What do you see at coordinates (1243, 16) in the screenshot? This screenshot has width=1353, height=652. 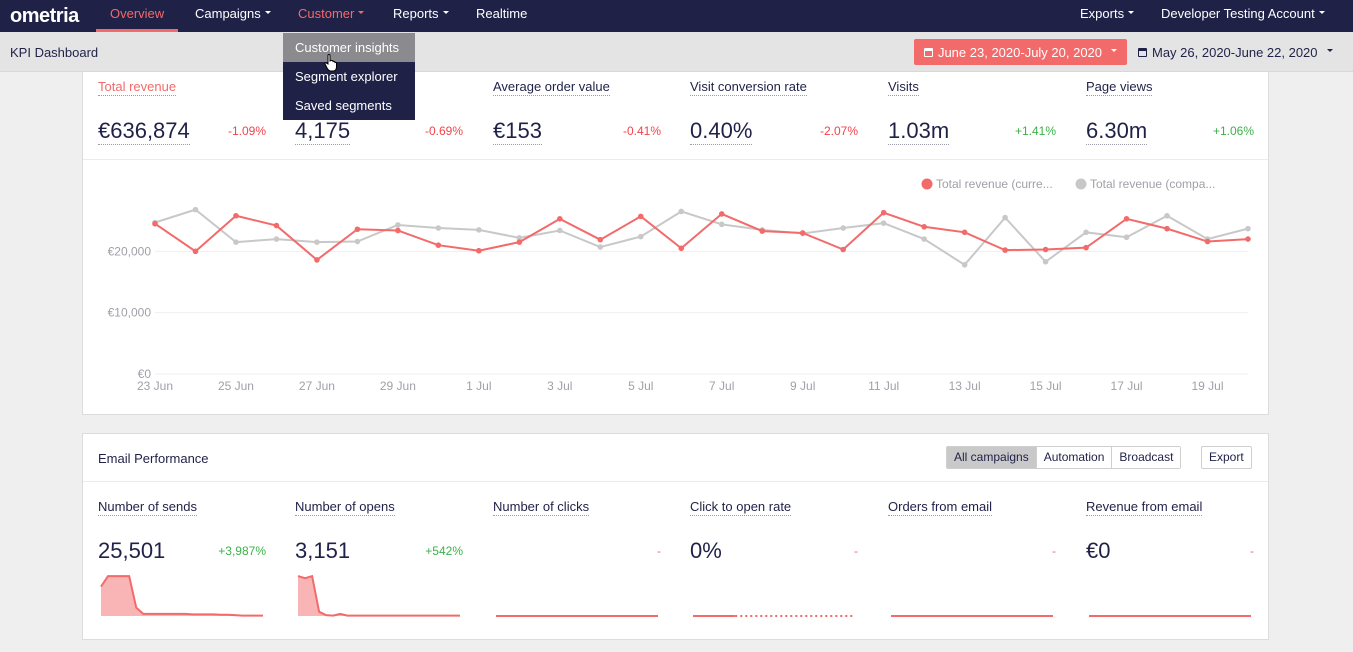 I see `nav-account: Developer Testing Account` at bounding box center [1243, 16].